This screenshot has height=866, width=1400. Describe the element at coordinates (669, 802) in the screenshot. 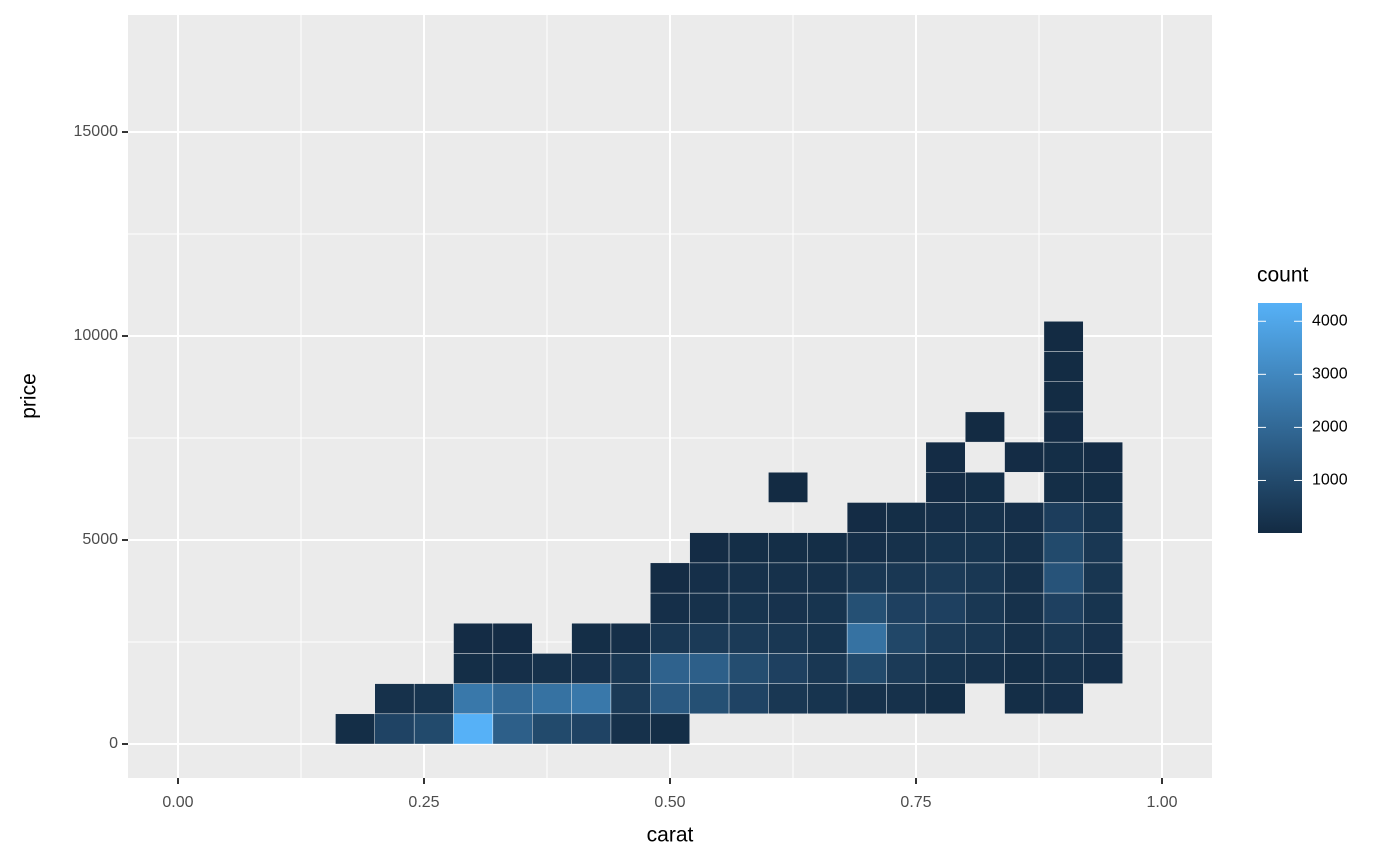

I see `x-tick-label: 0.50` at that location.